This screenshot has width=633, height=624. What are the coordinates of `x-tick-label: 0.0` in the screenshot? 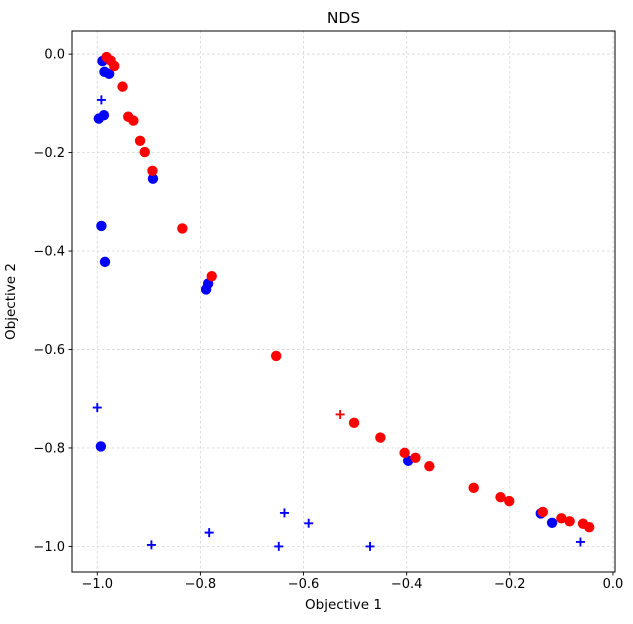 It's located at (613, 584).